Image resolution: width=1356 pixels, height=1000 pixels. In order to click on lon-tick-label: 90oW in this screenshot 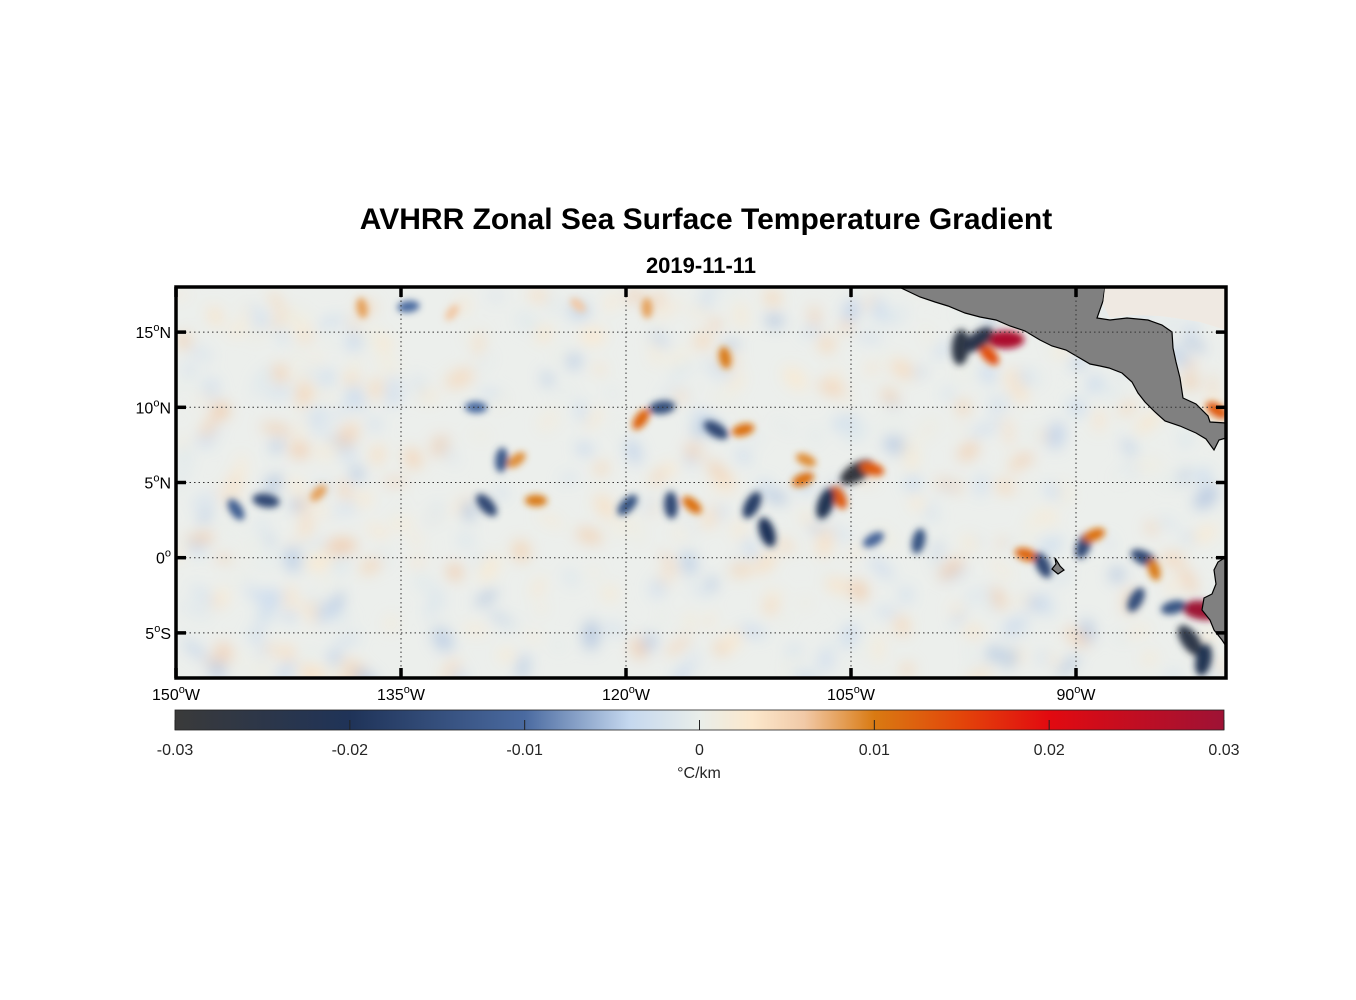, I will do `click(1076, 694)`.